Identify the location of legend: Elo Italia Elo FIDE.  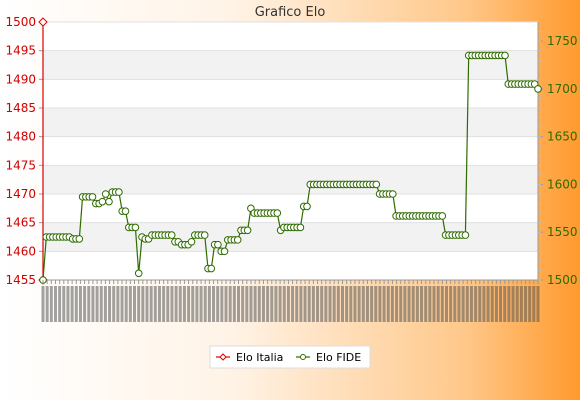
(290, 357).